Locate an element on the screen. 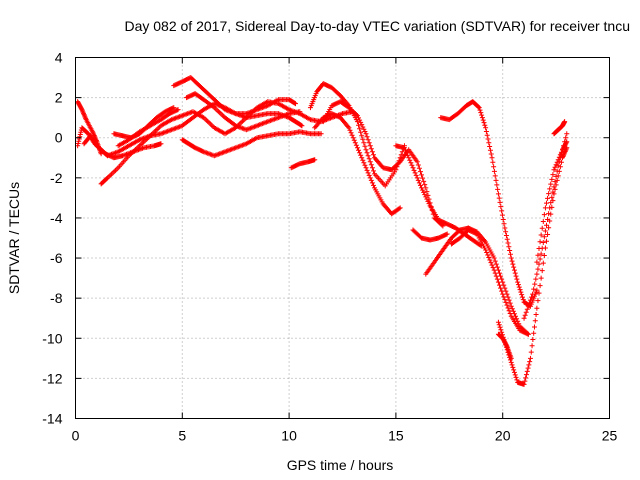 The image size is (640, 480). series-arc-f is located at coordinates (122, 147).